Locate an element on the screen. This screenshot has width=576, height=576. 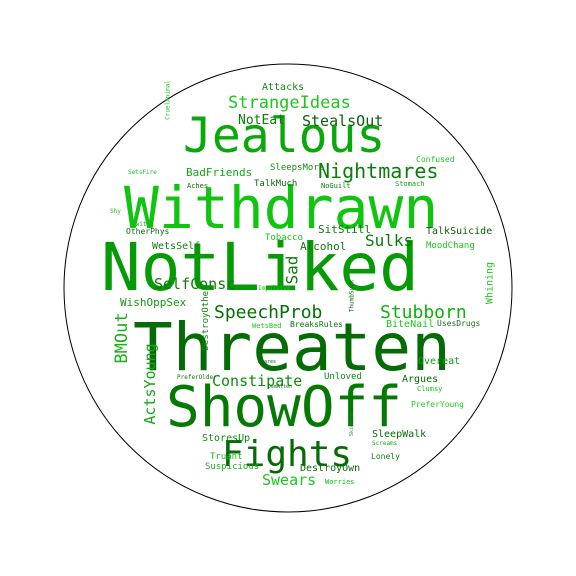
word-show-off: ShowOff is located at coordinates (284, 407).